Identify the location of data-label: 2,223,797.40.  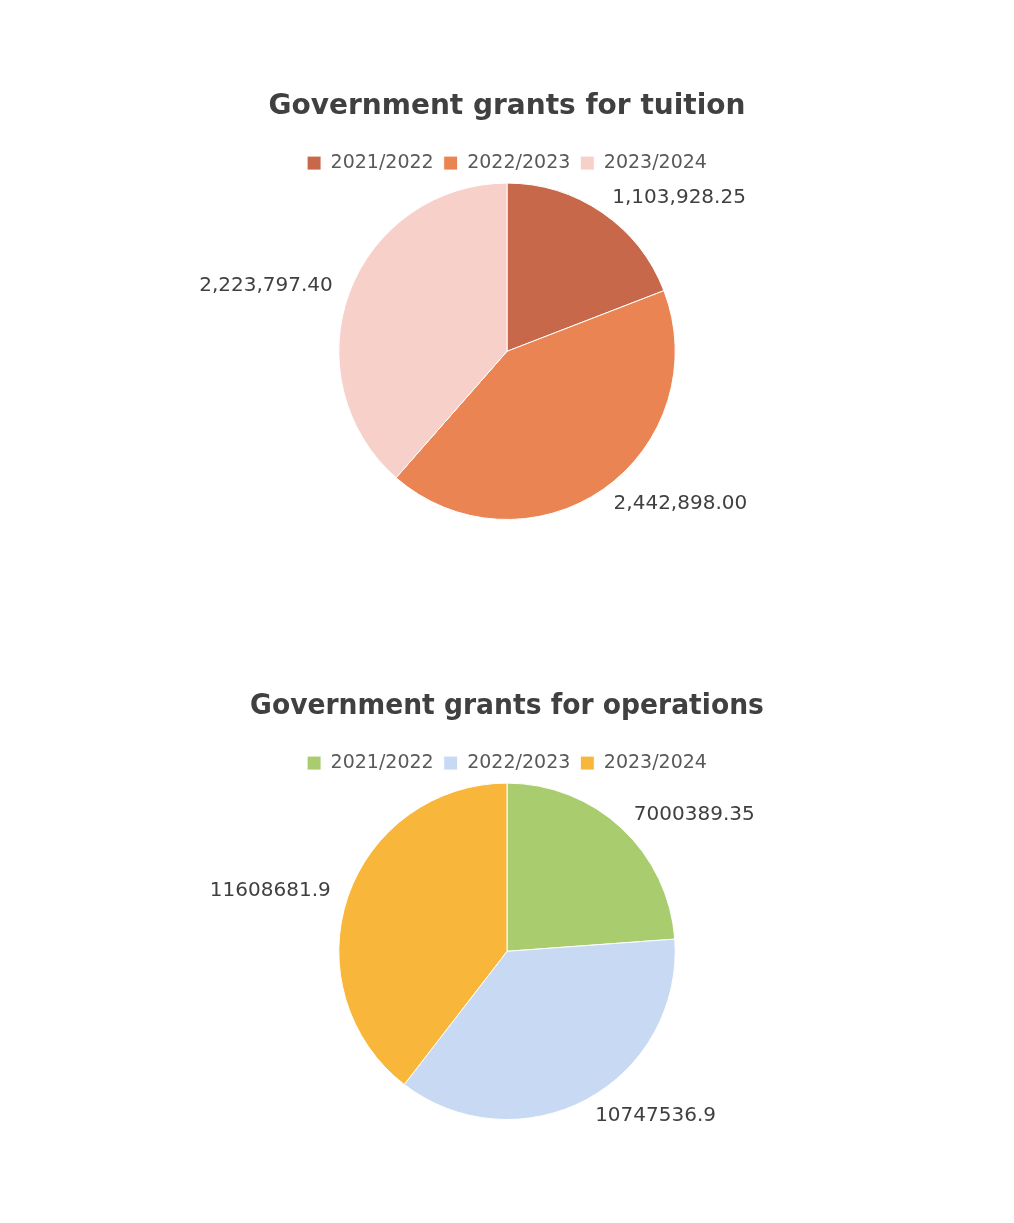
(266, 283).